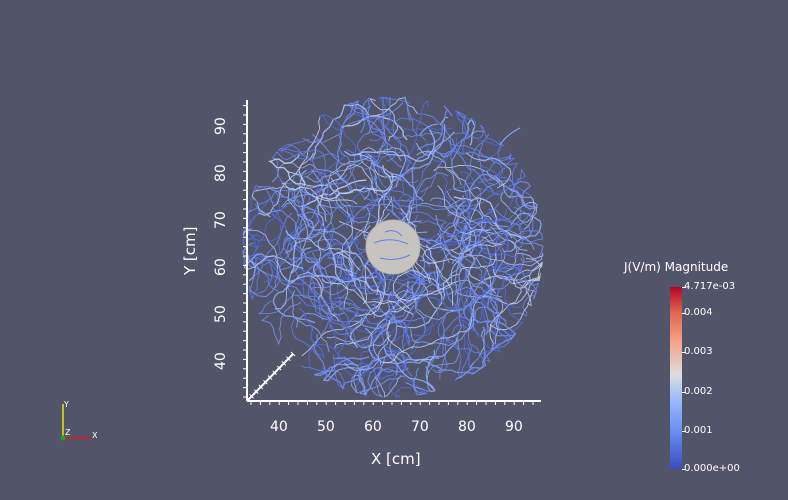  What do you see at coordinates (326, 427) in the screenshot?
I see `x-tick-label: 50` at bounding box center [326, 427].